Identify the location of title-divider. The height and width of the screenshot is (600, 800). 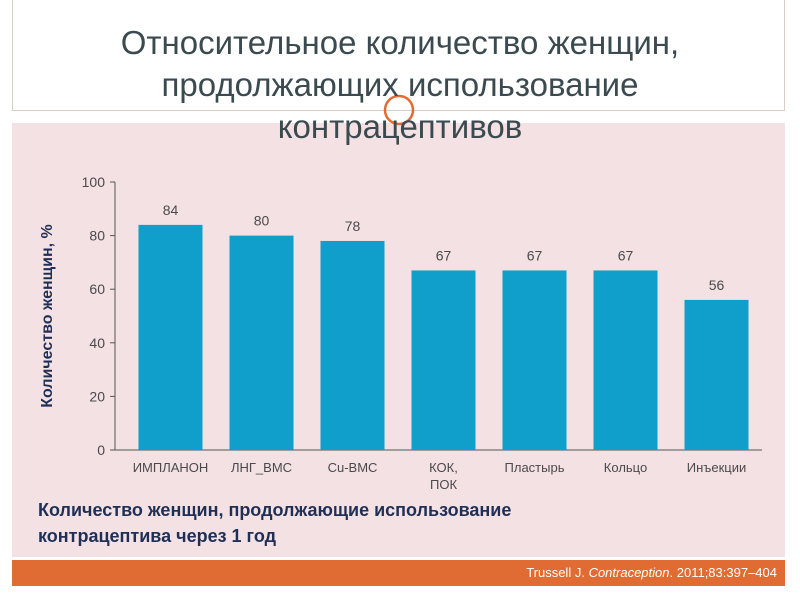
(398, 110).